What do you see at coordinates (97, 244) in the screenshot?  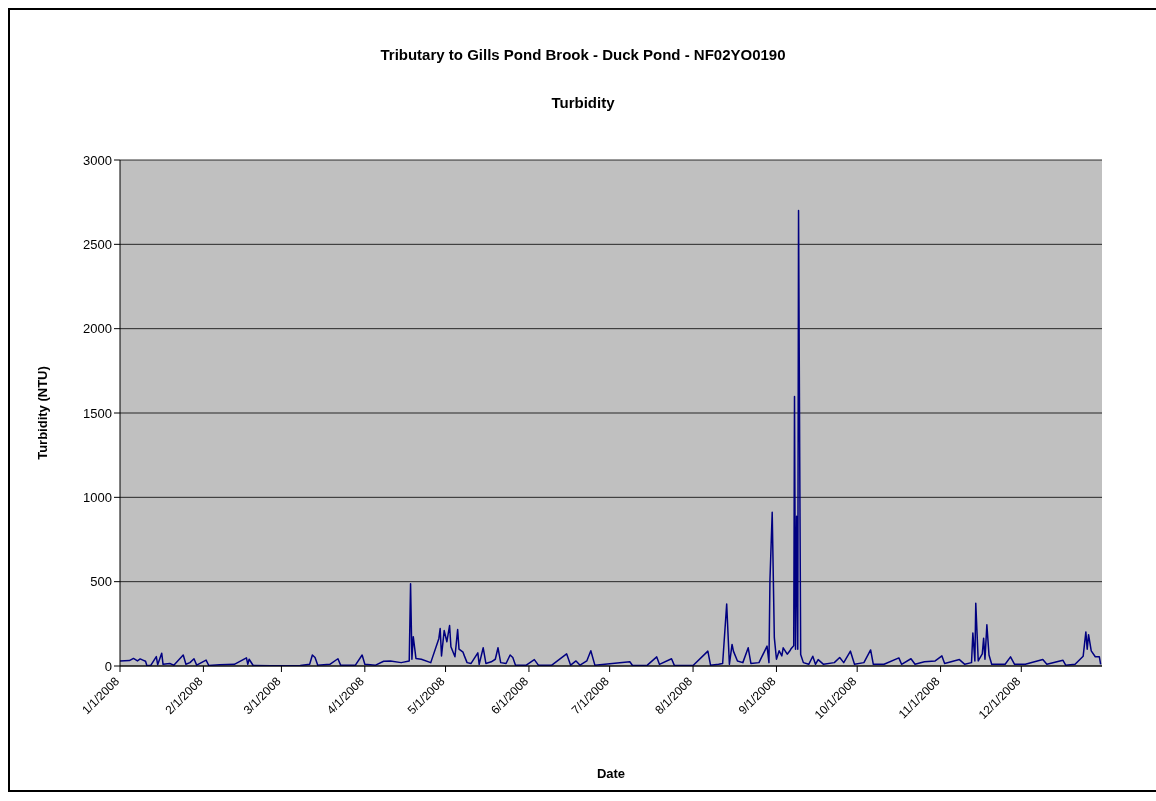 I see `y-tick-label: 2500` at bounding box center [97, 244].